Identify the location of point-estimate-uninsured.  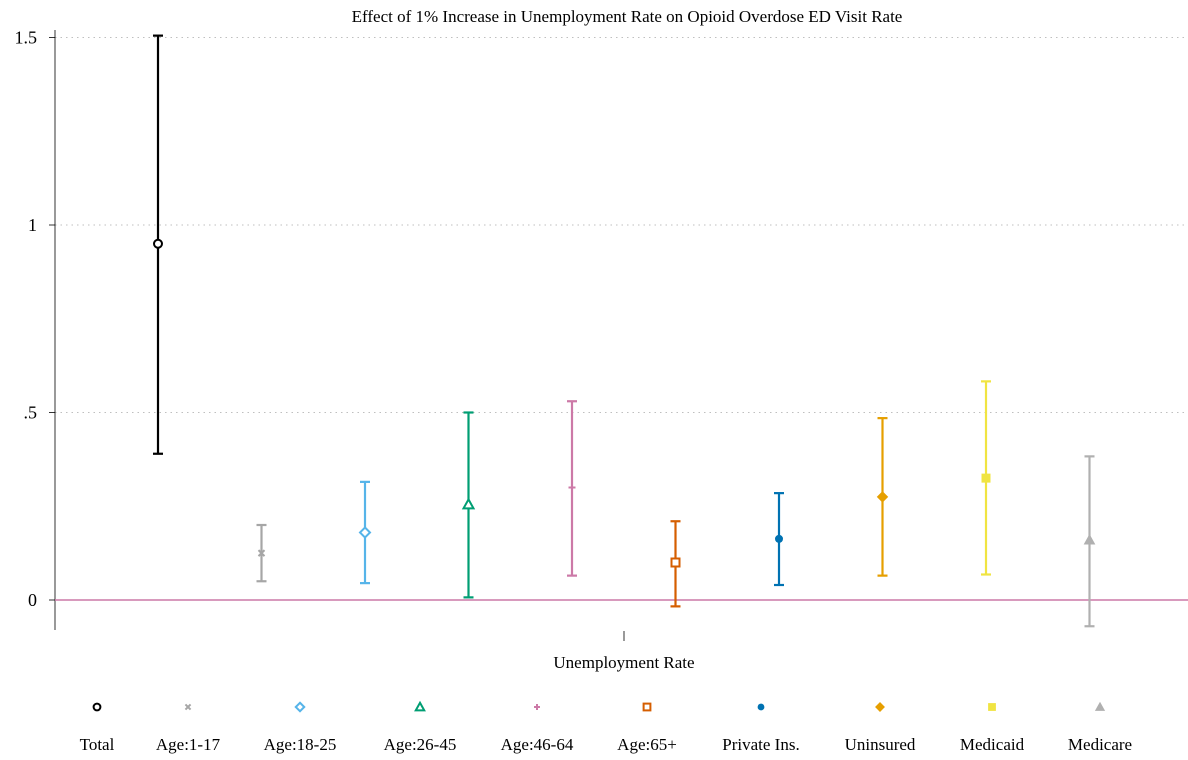
(882, 497).